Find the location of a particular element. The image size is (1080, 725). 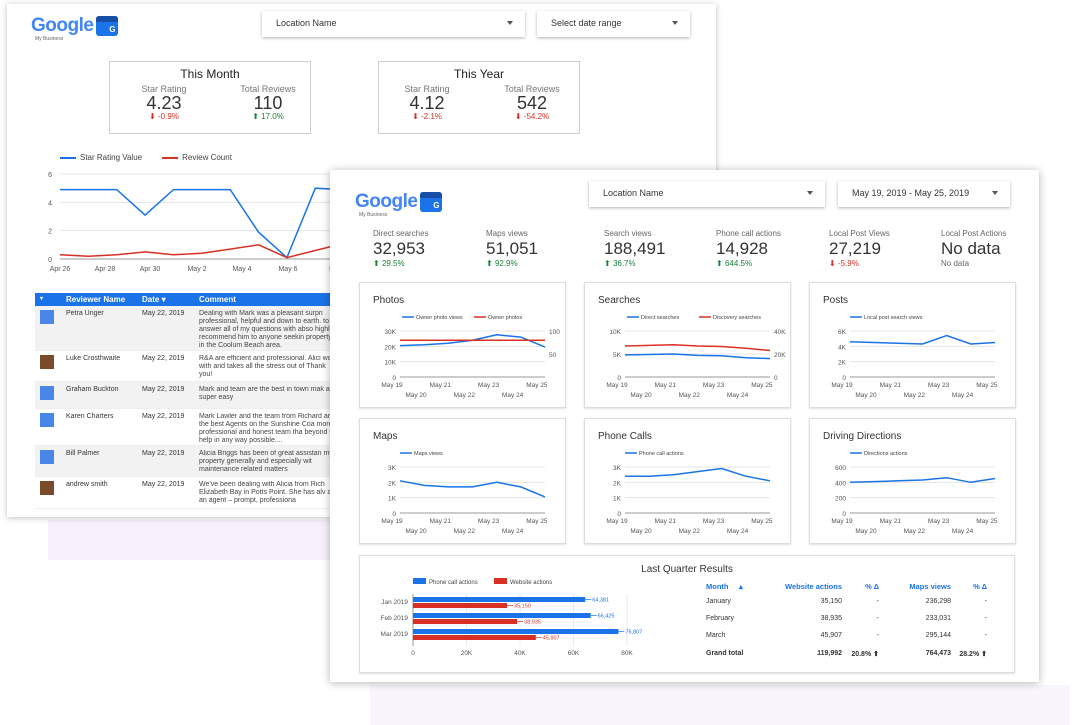

y-tick-label: 1K is located at coordinates (617, 499).